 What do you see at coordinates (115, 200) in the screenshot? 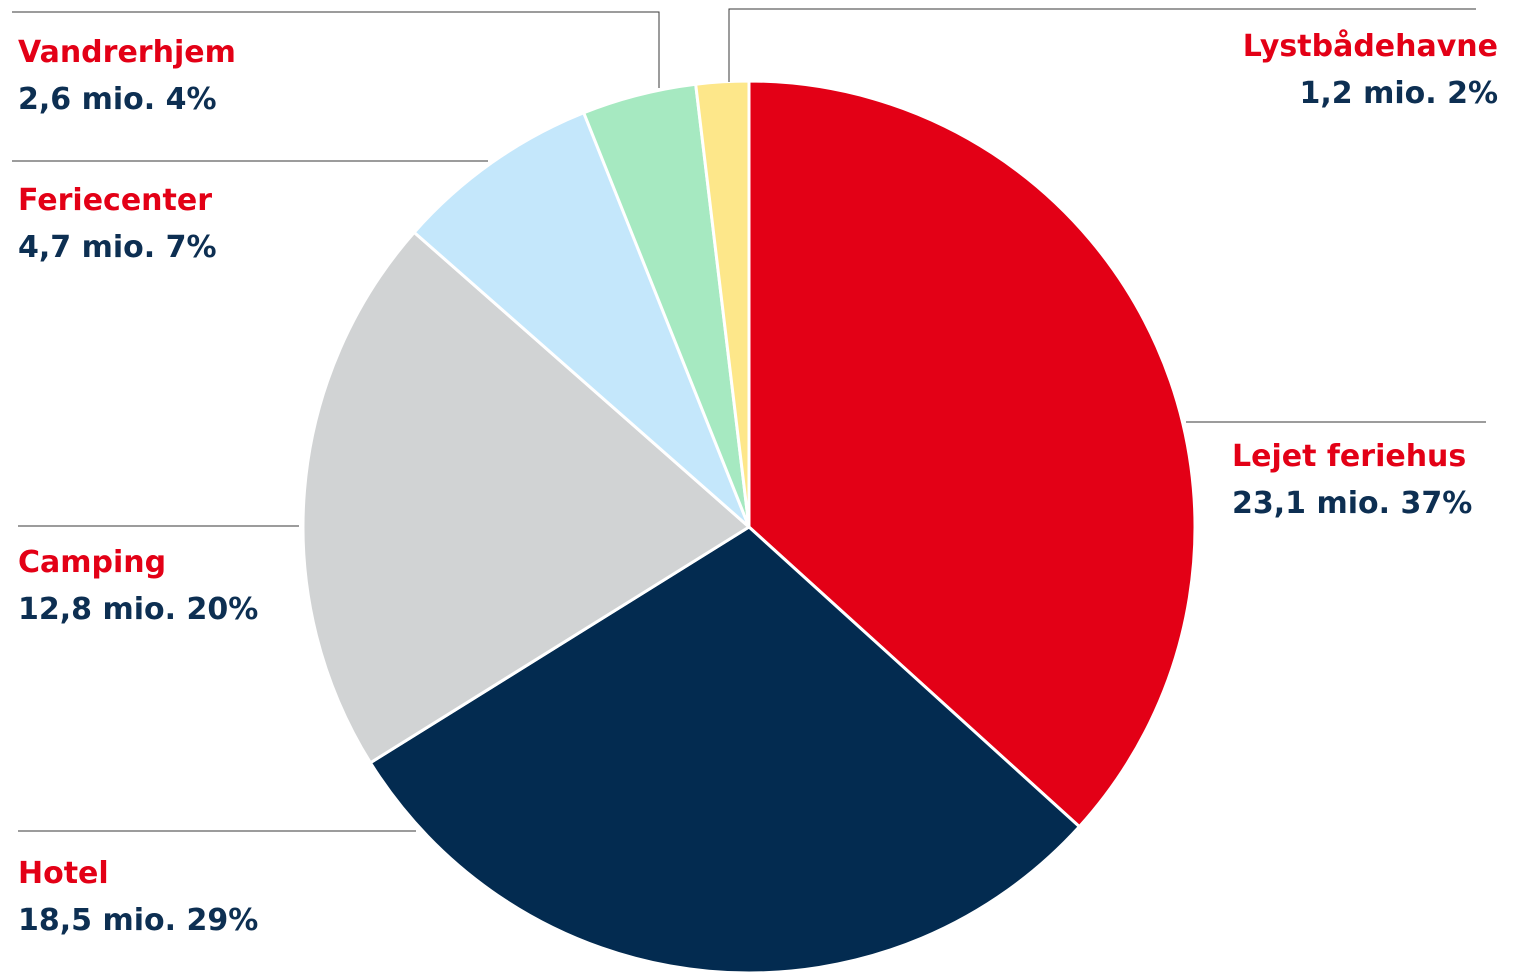
I see `slice-label-name-feriecenter: Feriecenter` at bounding box center [115, 200].